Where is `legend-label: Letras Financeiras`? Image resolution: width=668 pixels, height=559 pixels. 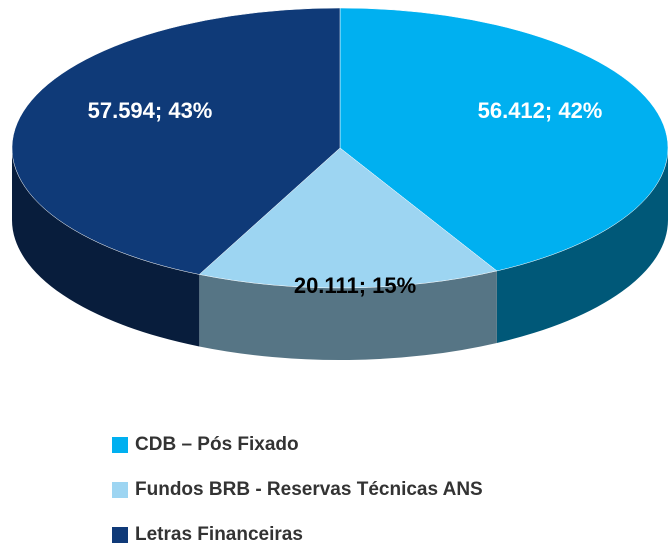
legend-label: Letras Financeiras is located at coordinates (219, 534).